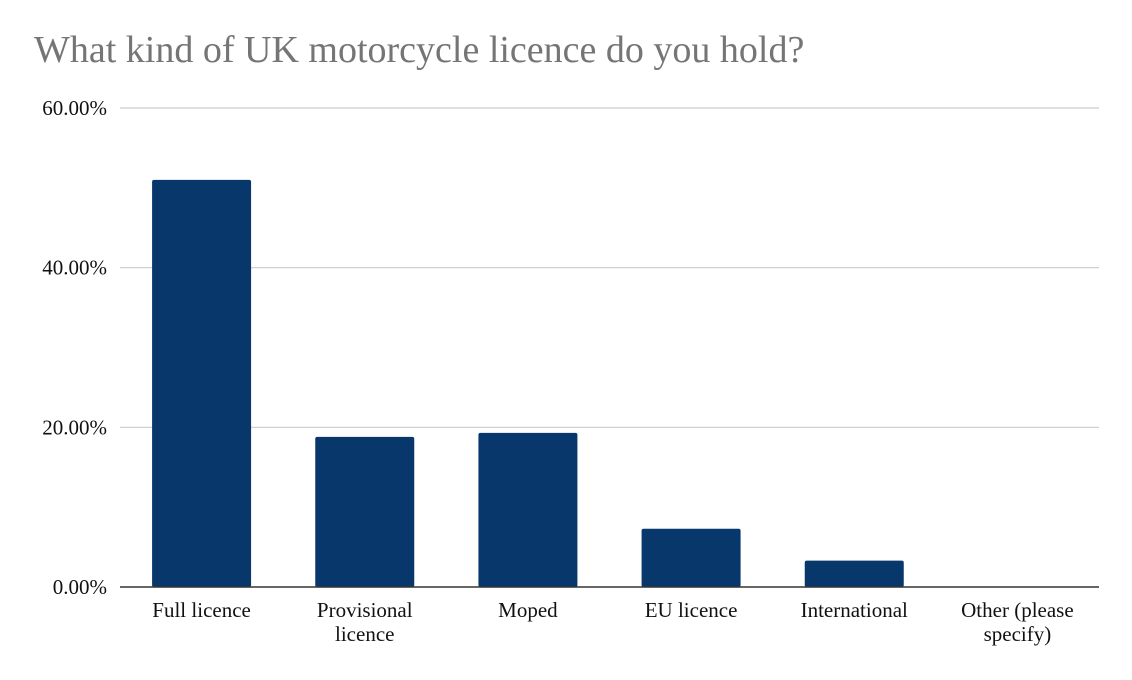 This screenshot has height=680, width=1132. What do you see at coordinates (1017, 610) in the screenshot?
I see `x-tick-label: Other (please` at bounding box center [1017, 610].